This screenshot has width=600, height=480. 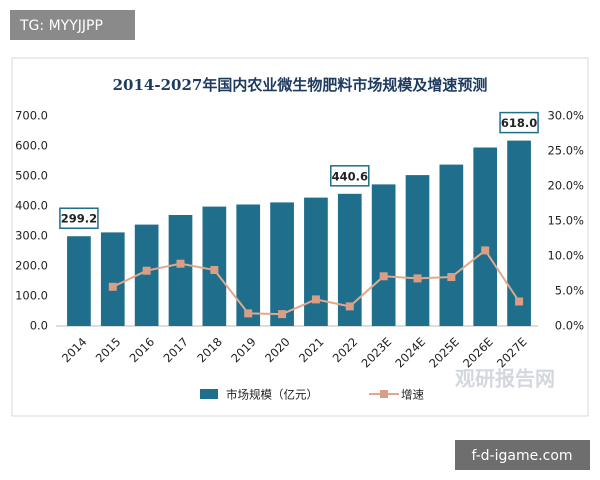 What do you see at coordinates (412, 395) in the screenshot?
I see `legend-label: 增速` at bounding box center [412, 395].